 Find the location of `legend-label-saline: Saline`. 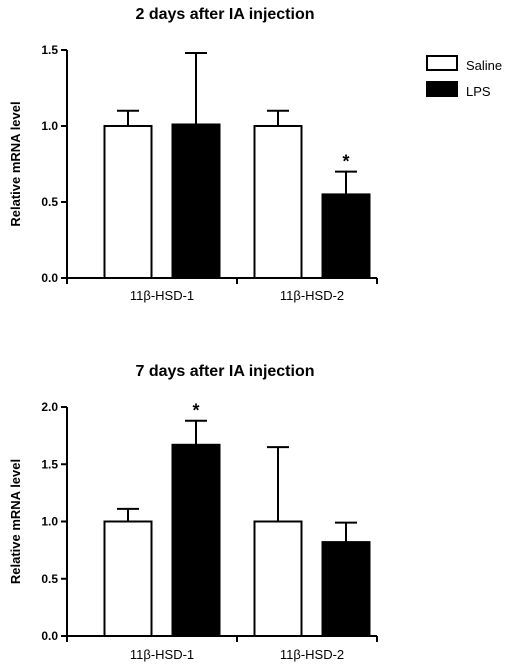

legend-label-saline: Saline is located at coordinates (484, 65).